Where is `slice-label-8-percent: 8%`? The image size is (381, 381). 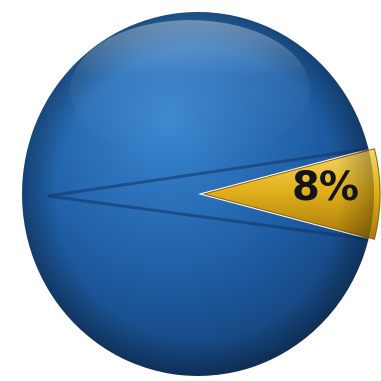 slice-label-8-percent: 8% is located at coordinates (325, 187).